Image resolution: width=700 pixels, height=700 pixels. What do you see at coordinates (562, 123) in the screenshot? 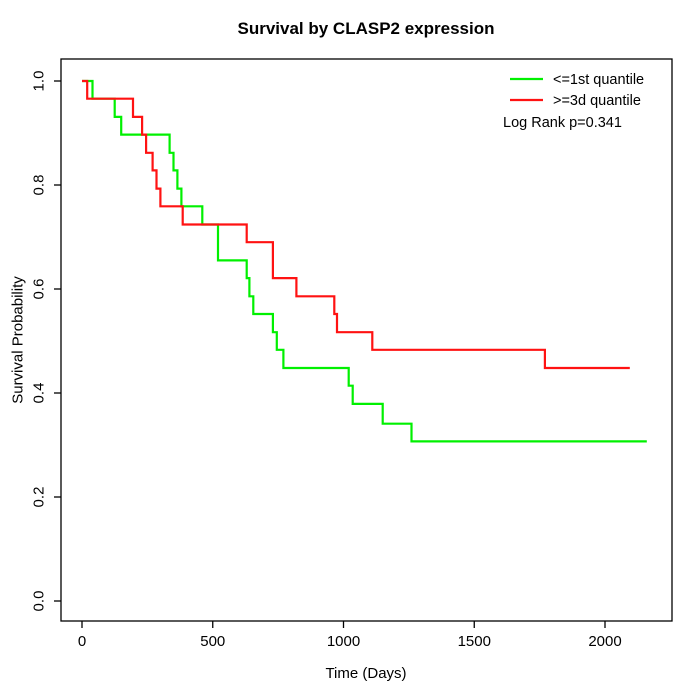
I see `log-rank-p-value: Log Rank p=0.341` at bounding box center [562, 123].